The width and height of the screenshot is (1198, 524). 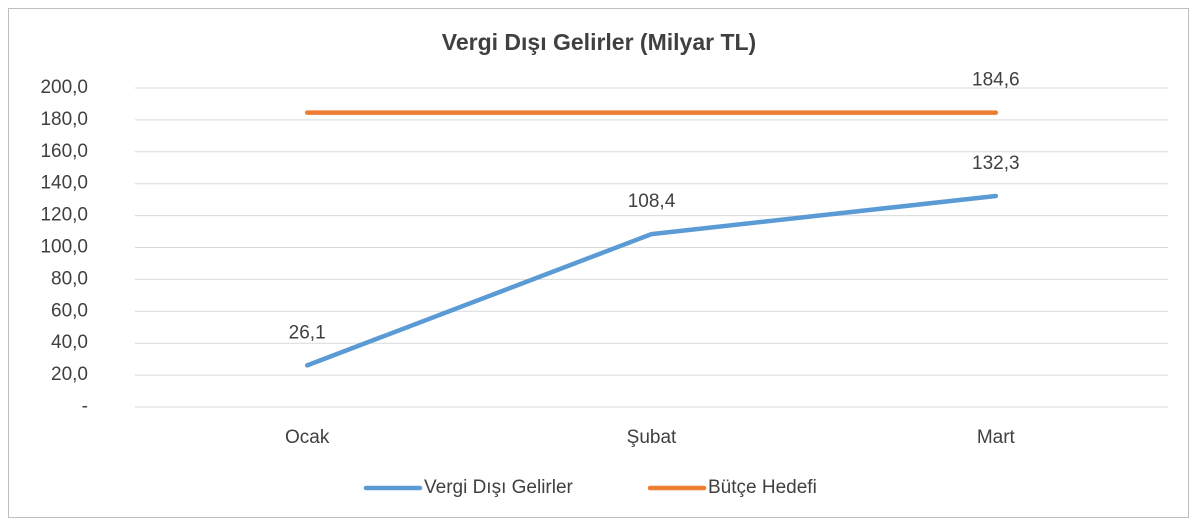 What do you see at coordinates (69, 342) in the screenshot?
I see `y-tick-label: 40,0` at bounding box center [69, 342].